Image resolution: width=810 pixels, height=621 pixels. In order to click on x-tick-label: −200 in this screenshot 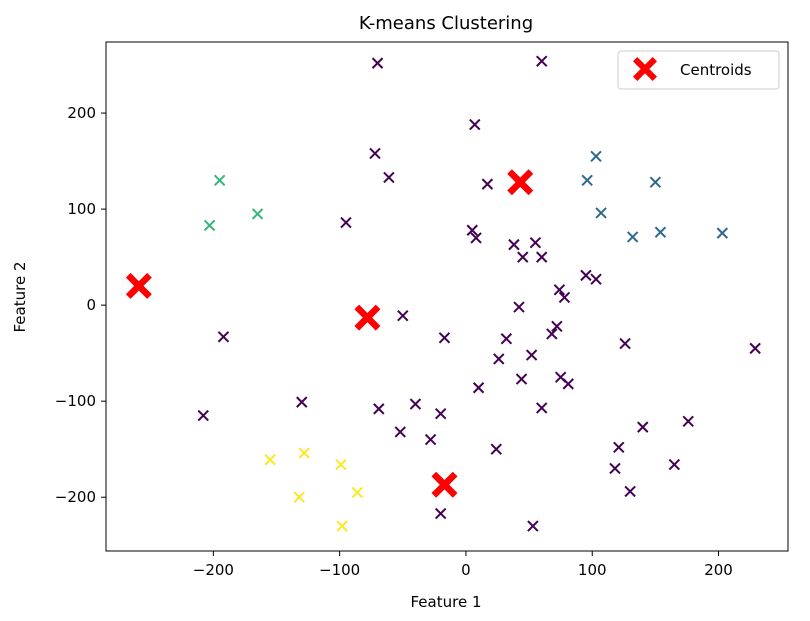, I will do `click(213, 570)`.